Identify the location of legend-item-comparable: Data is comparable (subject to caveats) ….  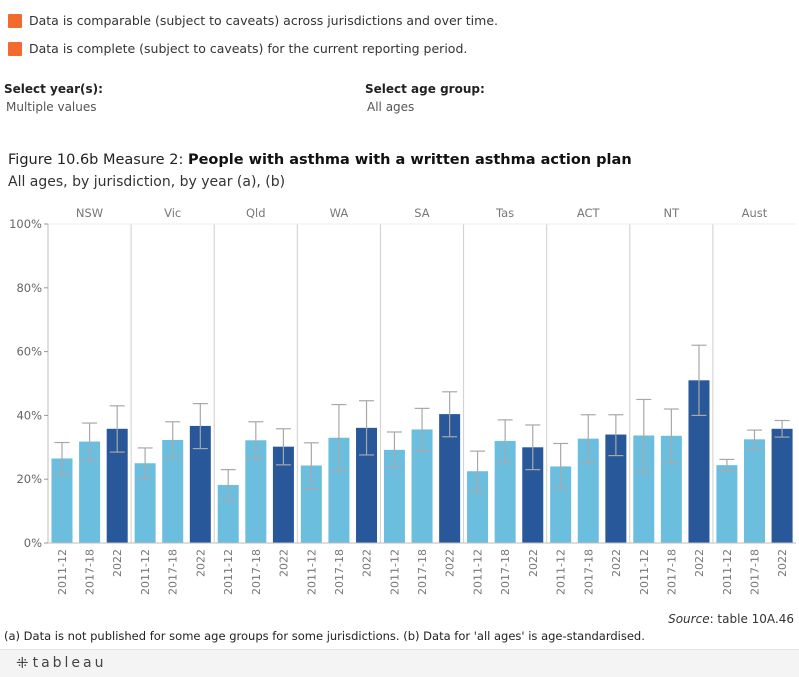
(253, 20).